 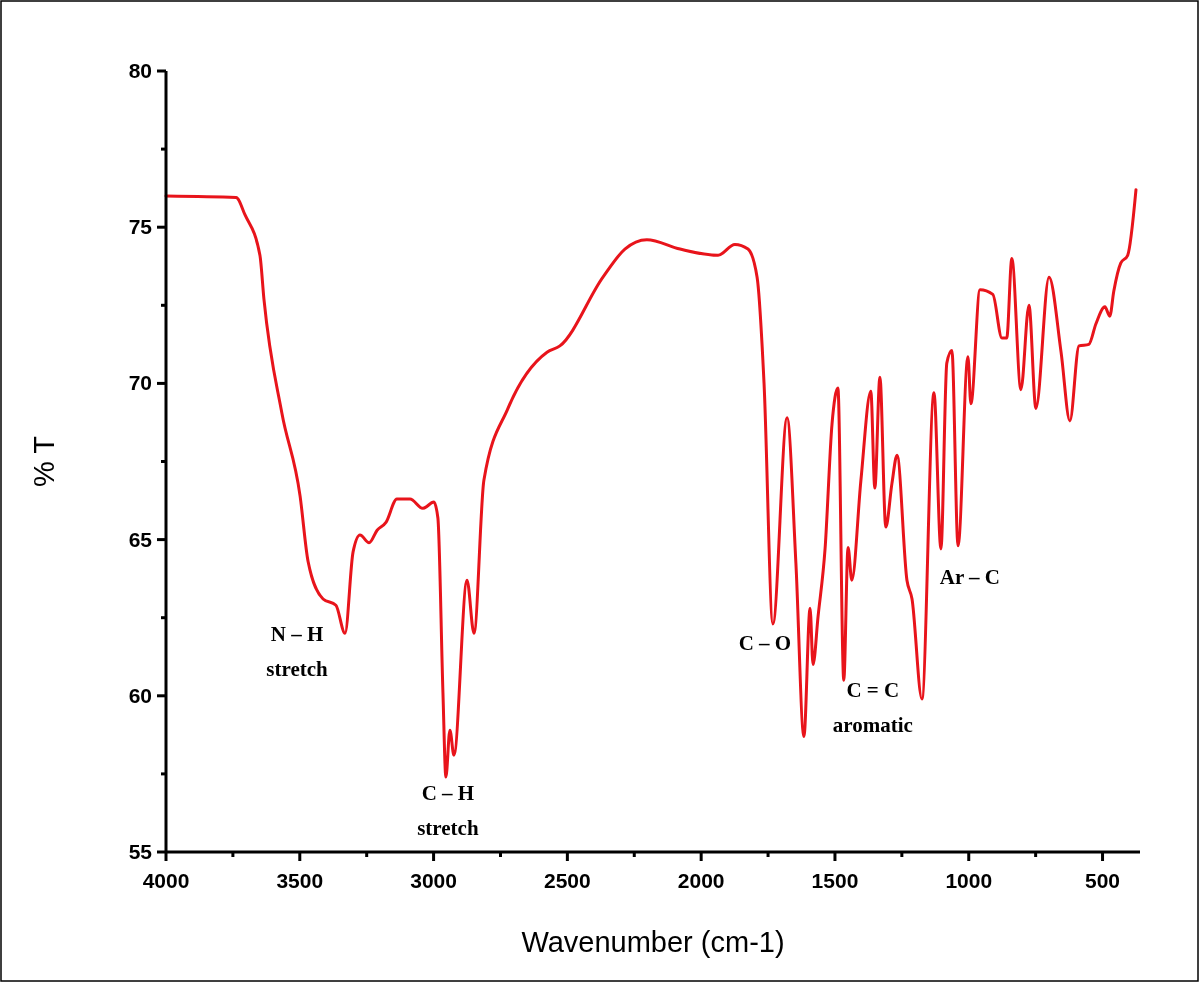 I want to click on x-tick-label: 1000, so click(x=969, y=880).